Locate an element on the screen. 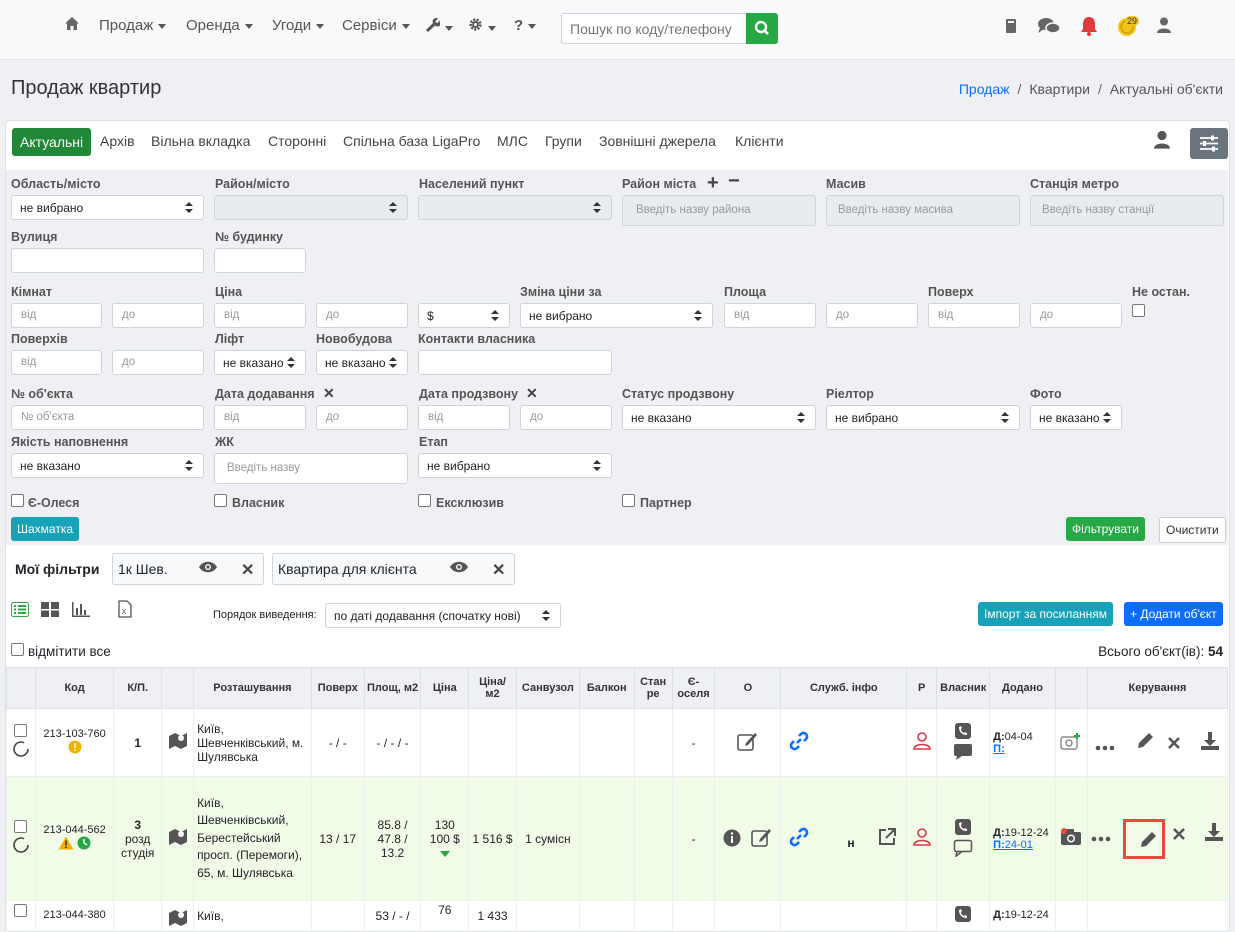  vlasnyk-checkbox is located at coordinates (220, 500).